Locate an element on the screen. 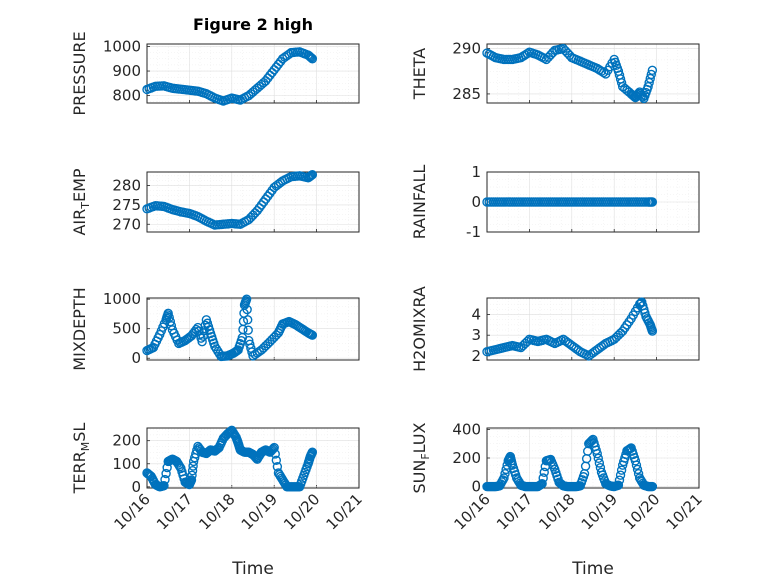 Image resolution: width=778 pixels, height=583 pixels. y-axis-label: RAINFALL is located at coordinates (419, 202).